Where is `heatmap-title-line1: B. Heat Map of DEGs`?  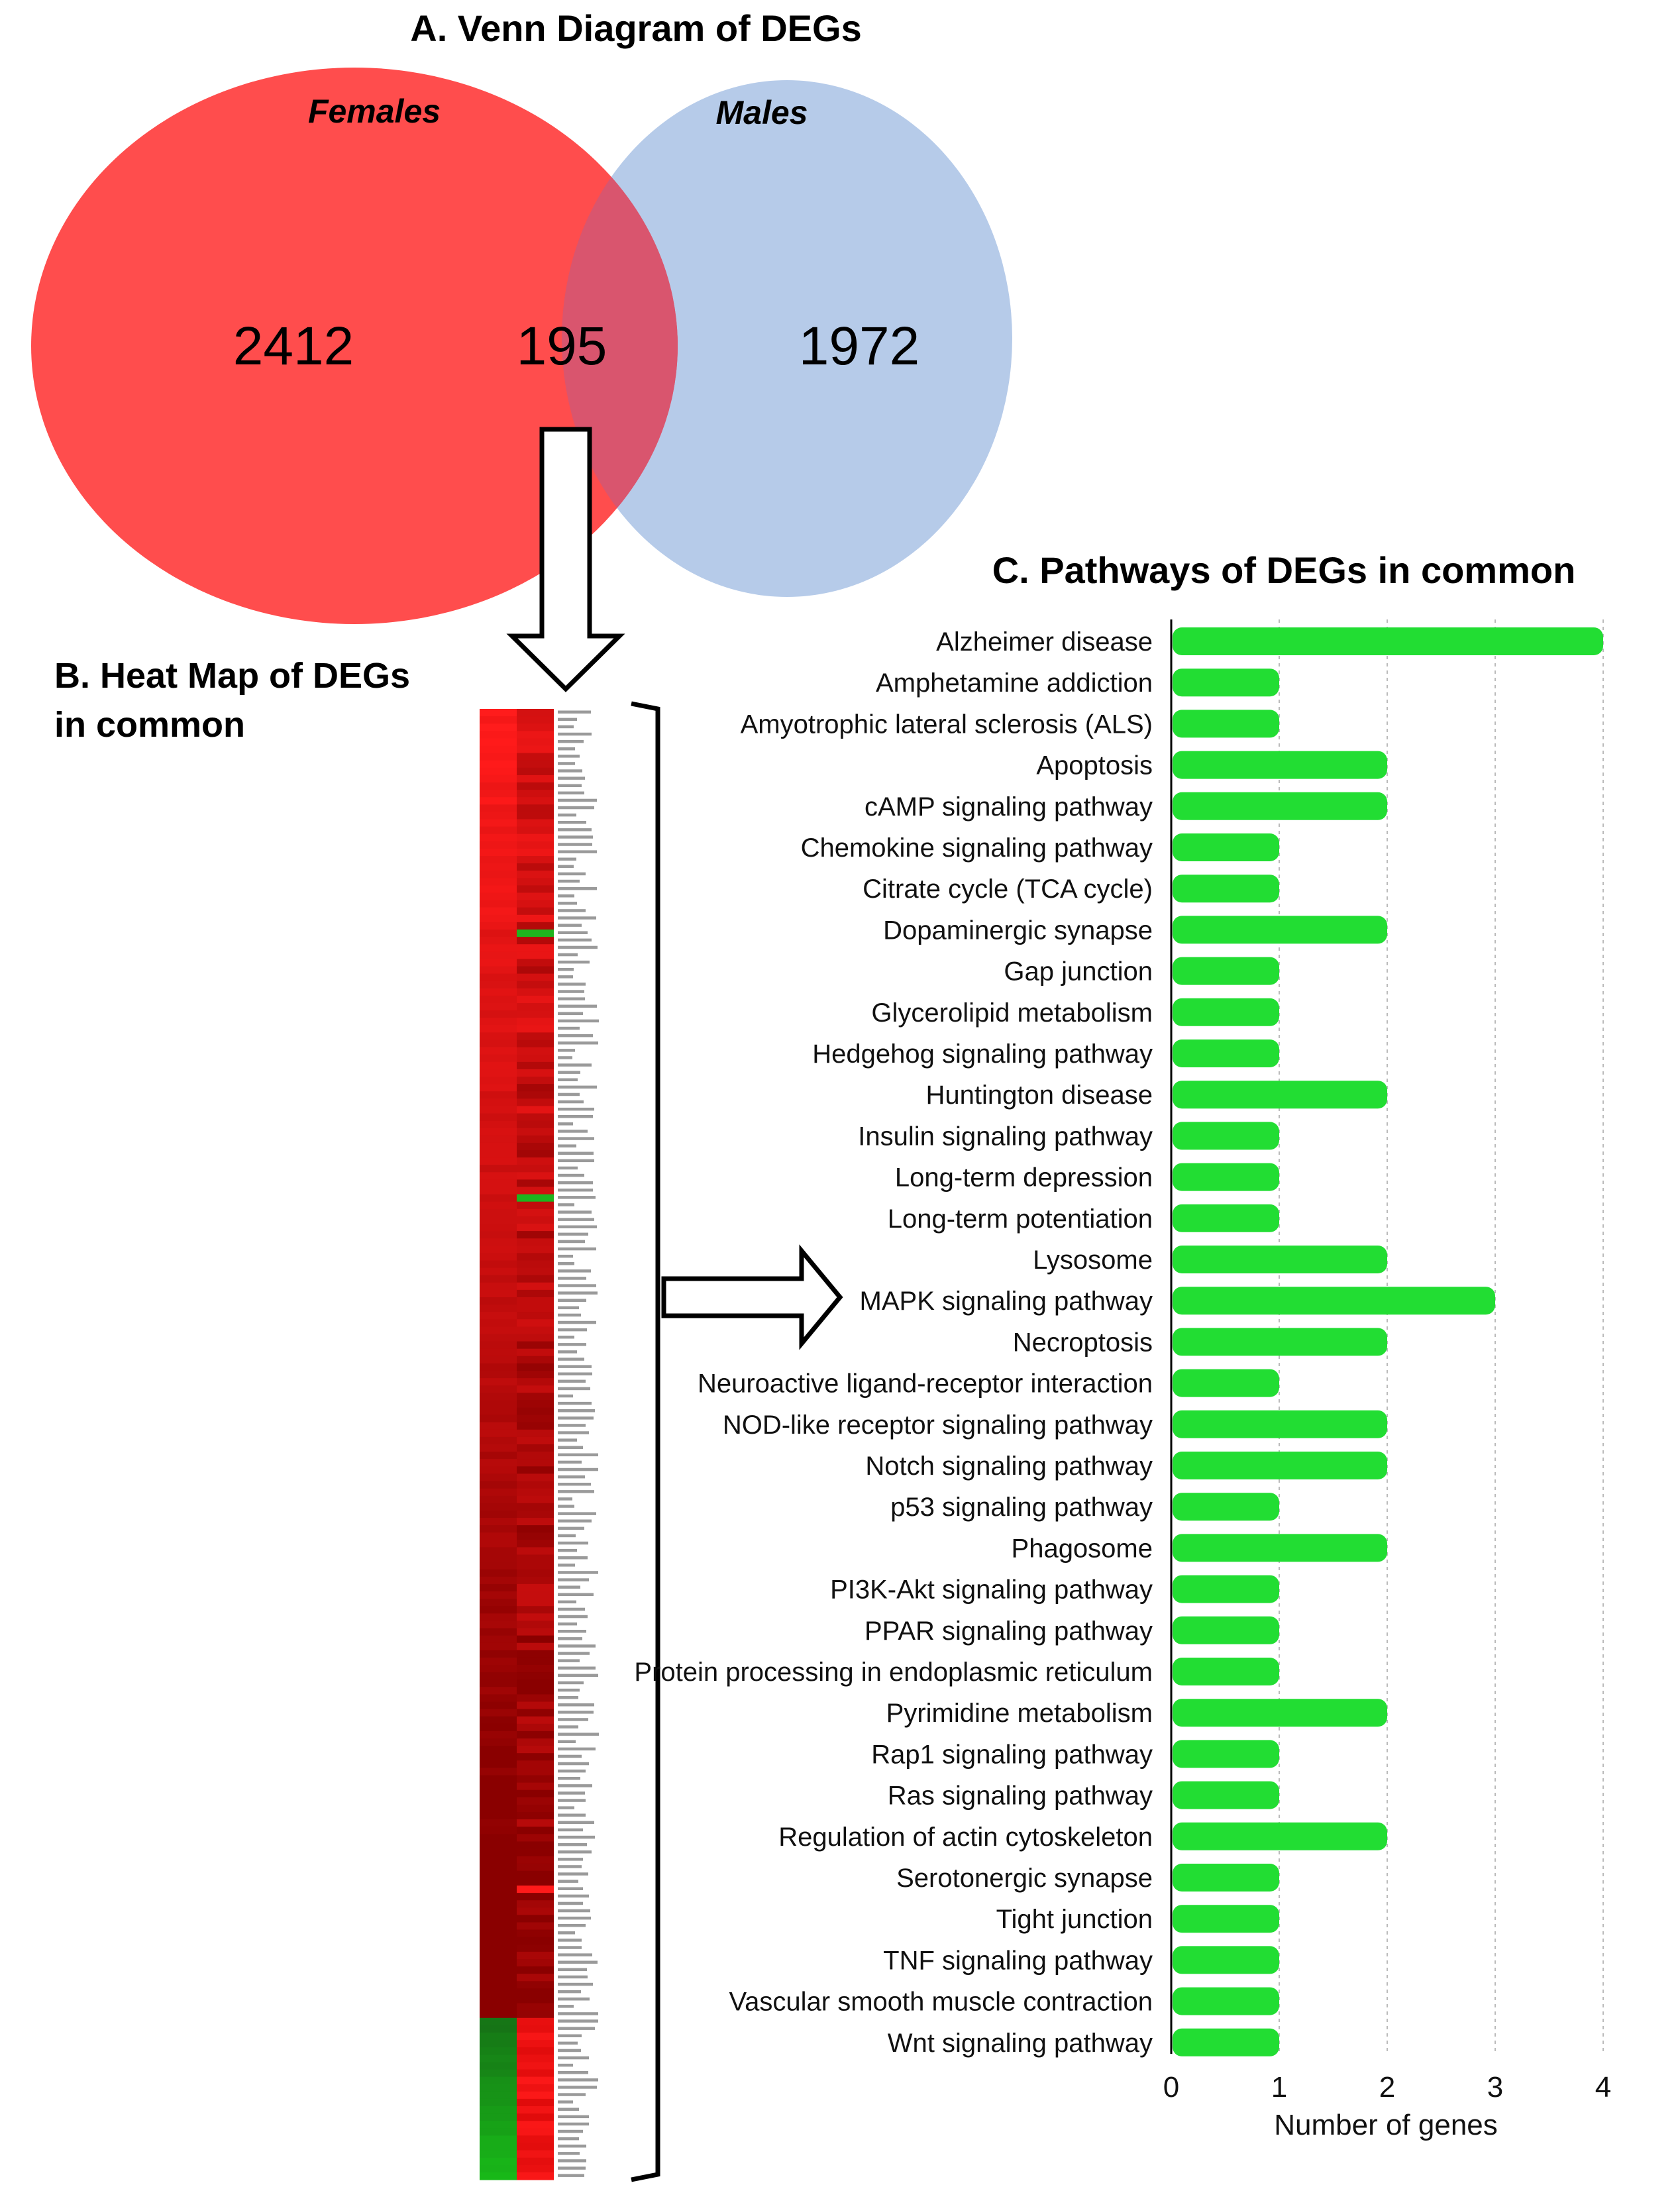
heatmap-title-line1: B. Heat Map of DEGs is located at coordinates (232, 676).